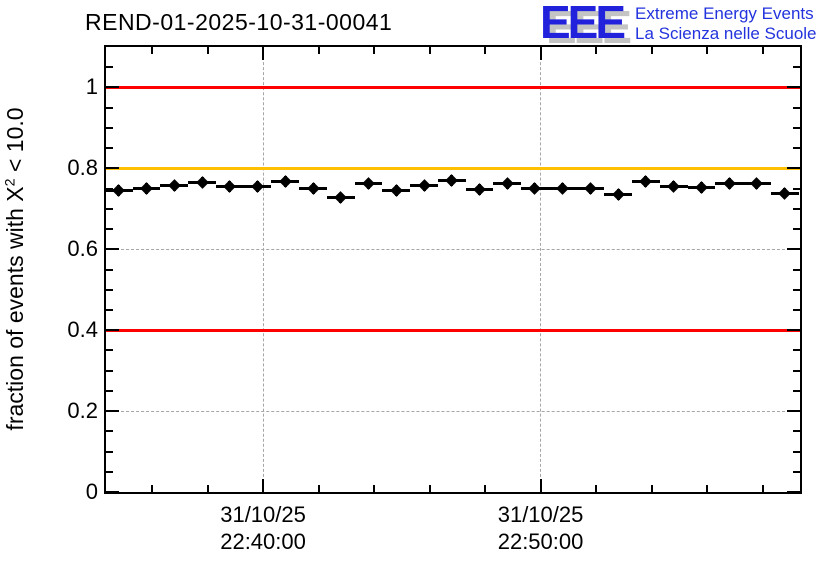 This screenshot has width=836, height=572. I want to click on x-tick-label: 31/10/25 22:50:00, so click(541, 528).